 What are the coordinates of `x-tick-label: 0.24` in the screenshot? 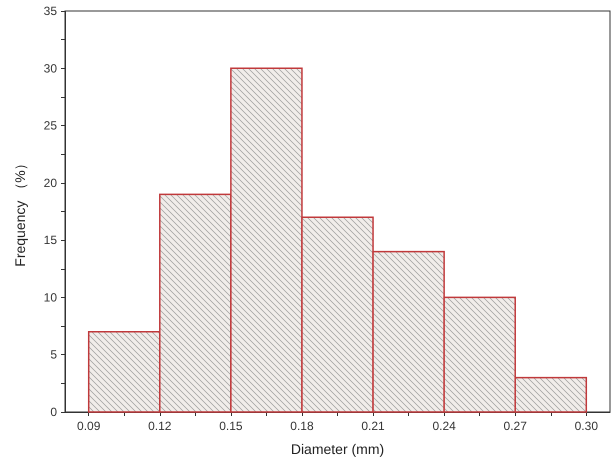 It's located at (444, 426).